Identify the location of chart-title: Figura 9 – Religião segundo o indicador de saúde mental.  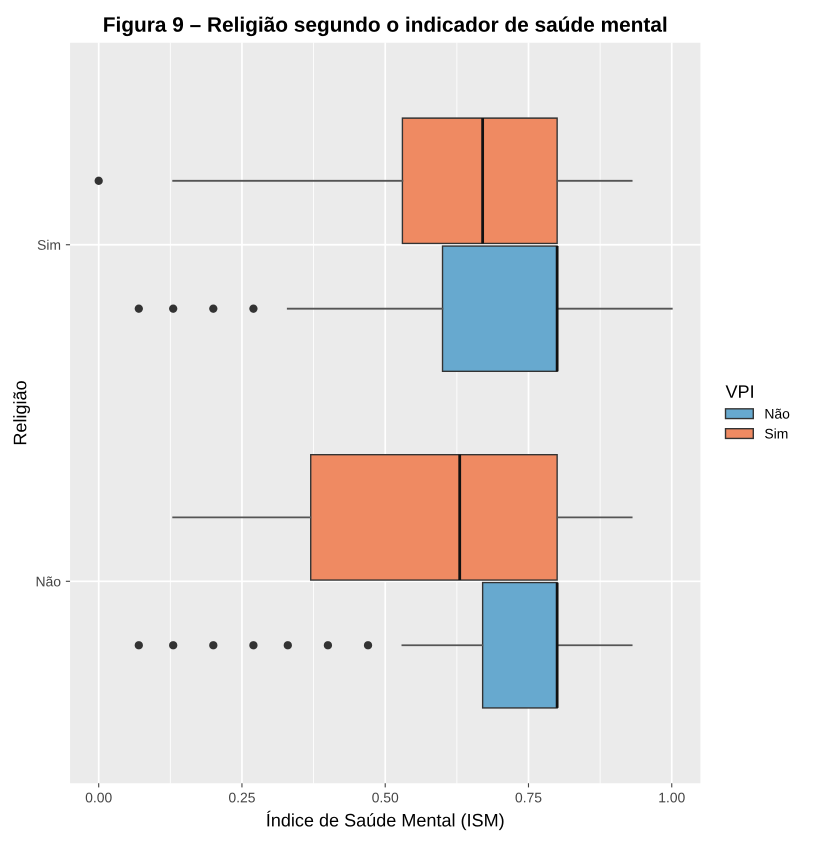
(385, 26).